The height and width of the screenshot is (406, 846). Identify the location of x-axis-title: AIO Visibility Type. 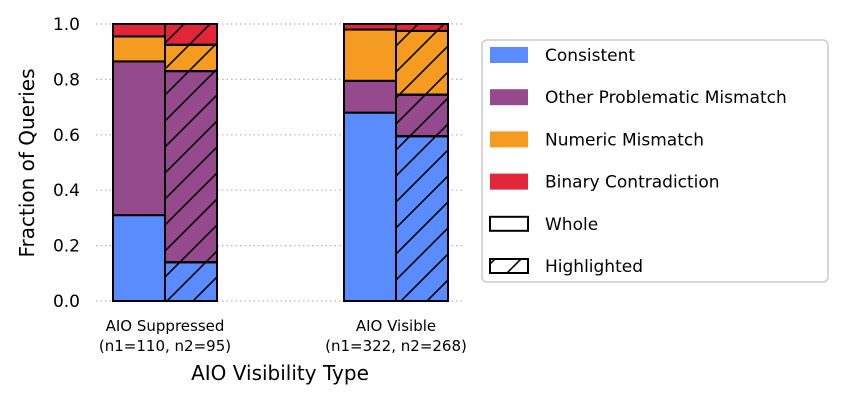
(280, 373).